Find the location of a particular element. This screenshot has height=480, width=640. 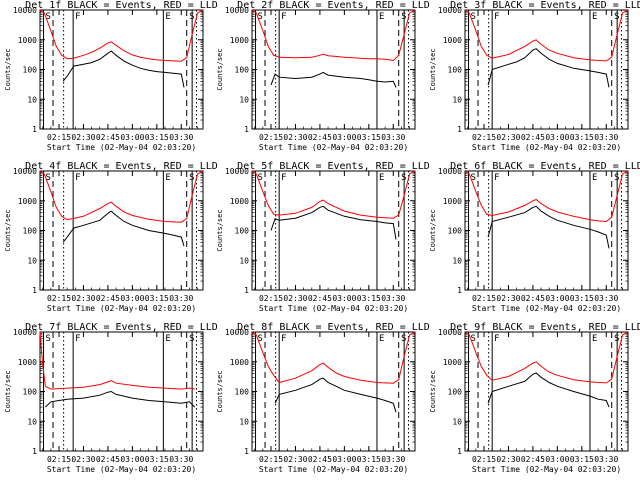

panel-title: Det 3f BLACK = Events, RED = LLD is located at coordinates (545, 5).